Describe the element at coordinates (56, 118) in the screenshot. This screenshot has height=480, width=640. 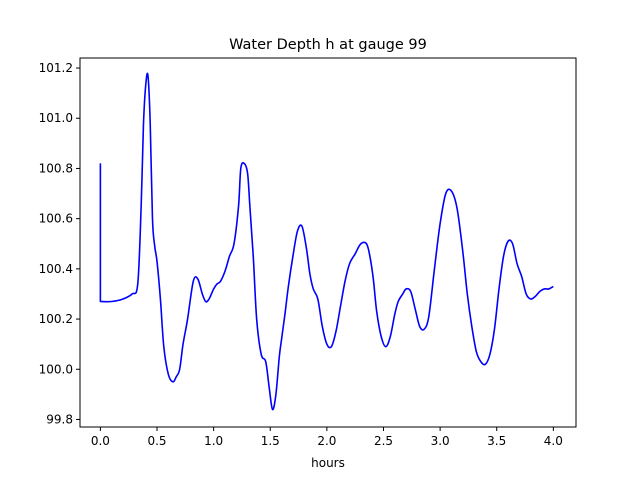
I see `y-tick-label: 101.0` at that location.